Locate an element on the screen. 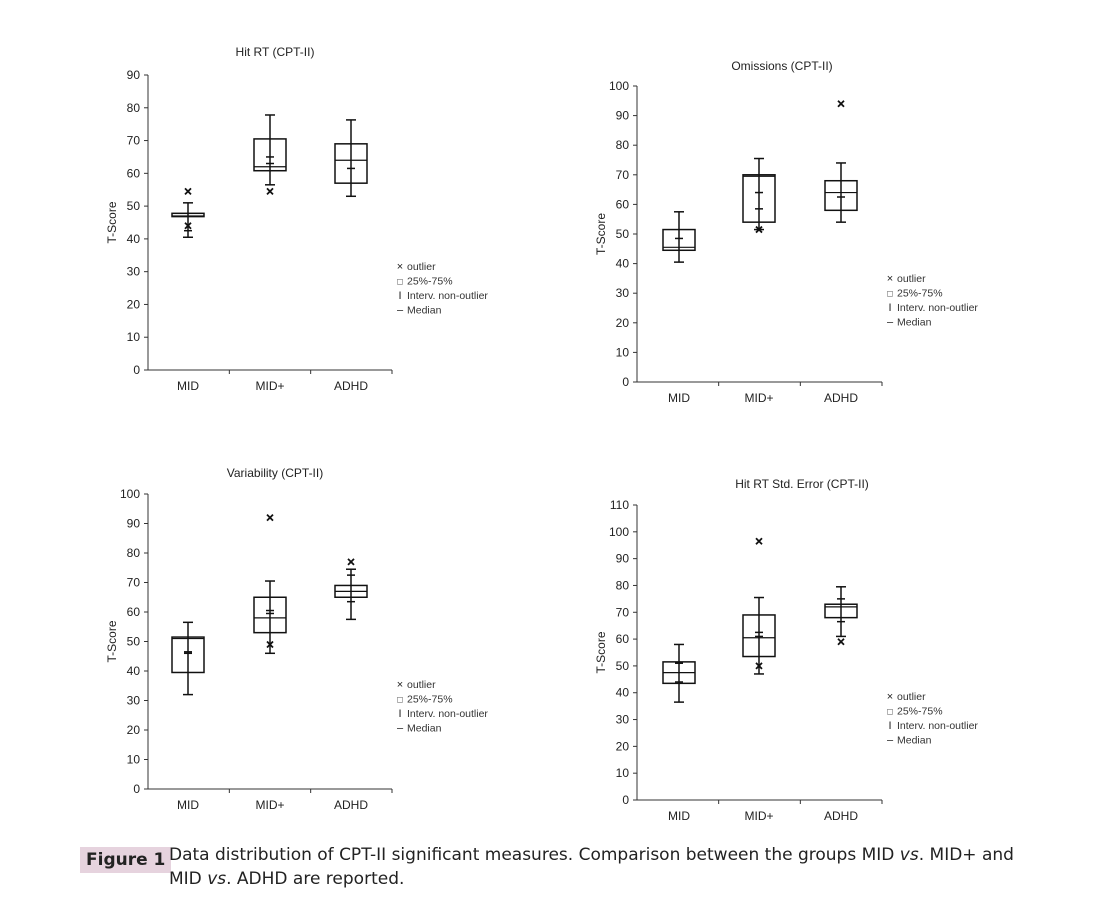  chart-title: Hit RT (CPT-II) is located at coordinates (275, 52).